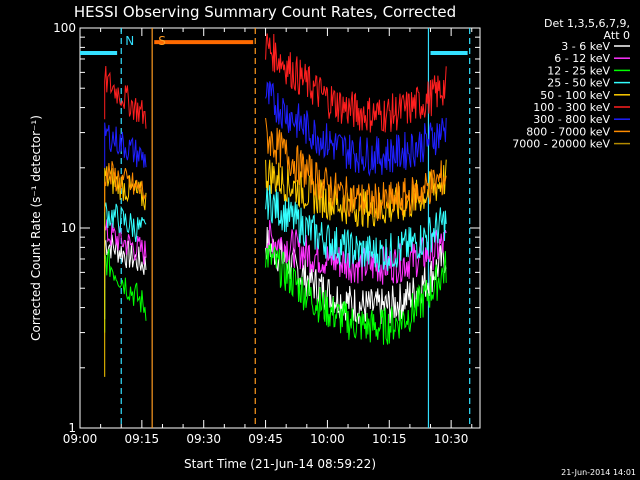 The height and width of the screenshot is (480, 640). What do you see at coordinates (36, 228) in the screenshot?
I see `y-axis-label: Corrected Count Rate (s⁻¹ detector⁻¹)` at bounding box center [36, 228].